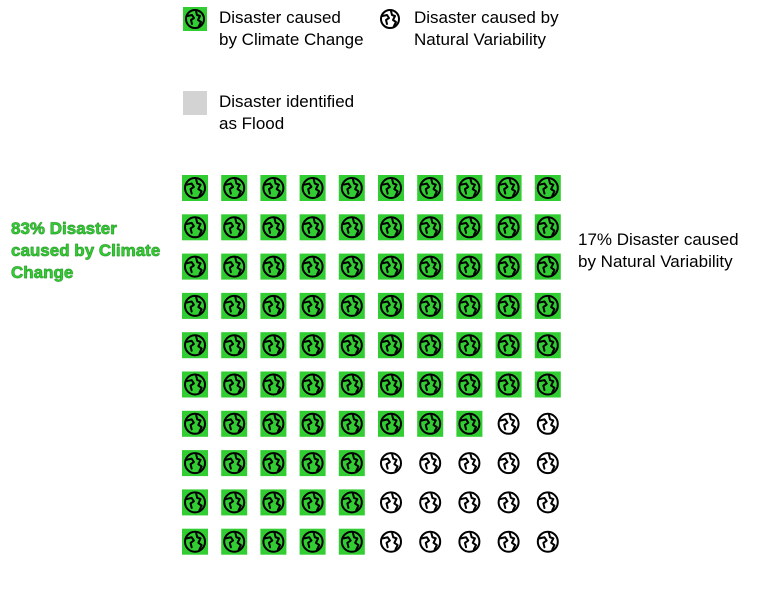  What do you see at coordinates (468, 29) in the screenshot?
I see `legend-item-natural-variability: Disaster caused by Natural Variability` at bounding box center [468, 29].